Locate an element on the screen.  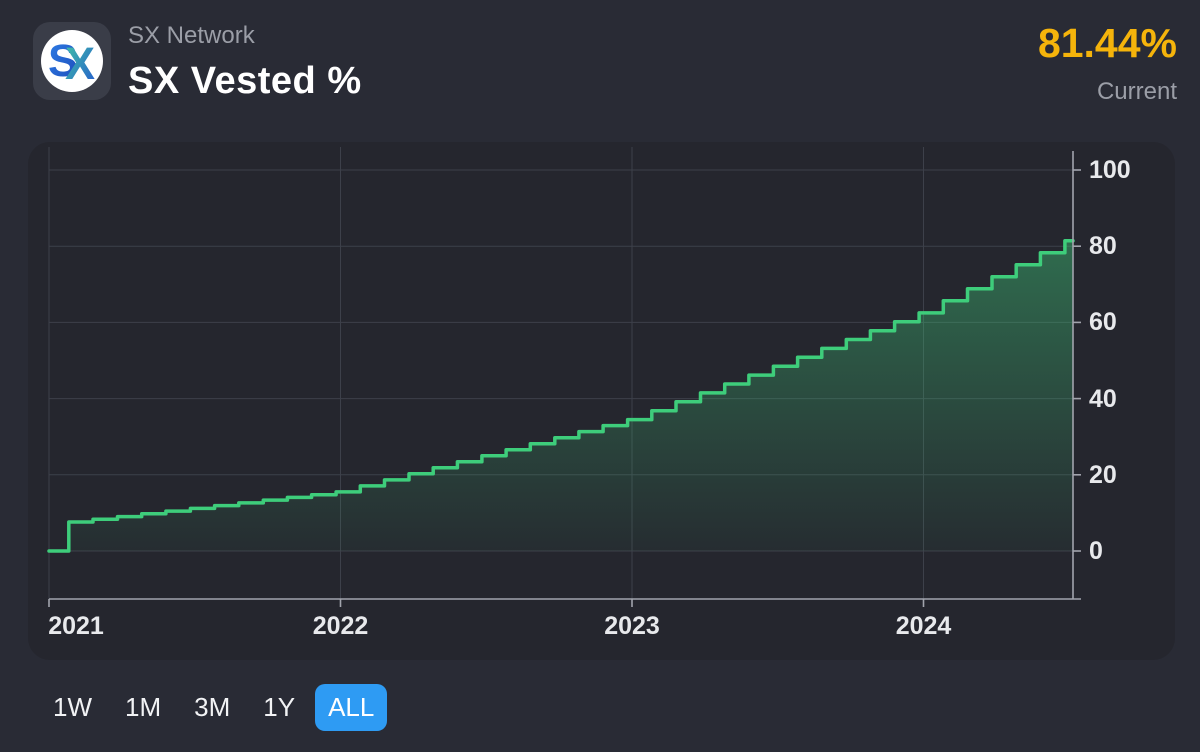
y-axis-label: 80 is located at coordinates (1103, 246).